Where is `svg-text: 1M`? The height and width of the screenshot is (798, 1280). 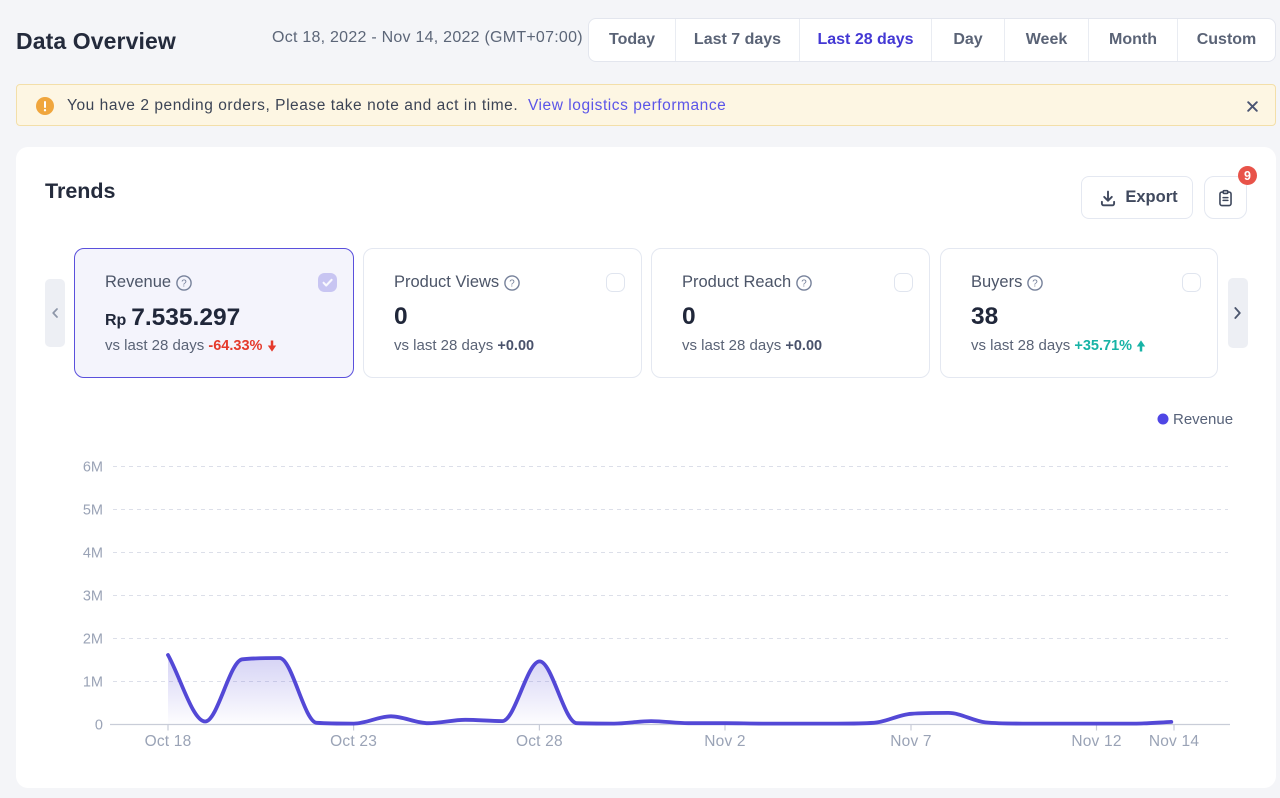
svg-text: 1M is located at coordinates (93, 683).